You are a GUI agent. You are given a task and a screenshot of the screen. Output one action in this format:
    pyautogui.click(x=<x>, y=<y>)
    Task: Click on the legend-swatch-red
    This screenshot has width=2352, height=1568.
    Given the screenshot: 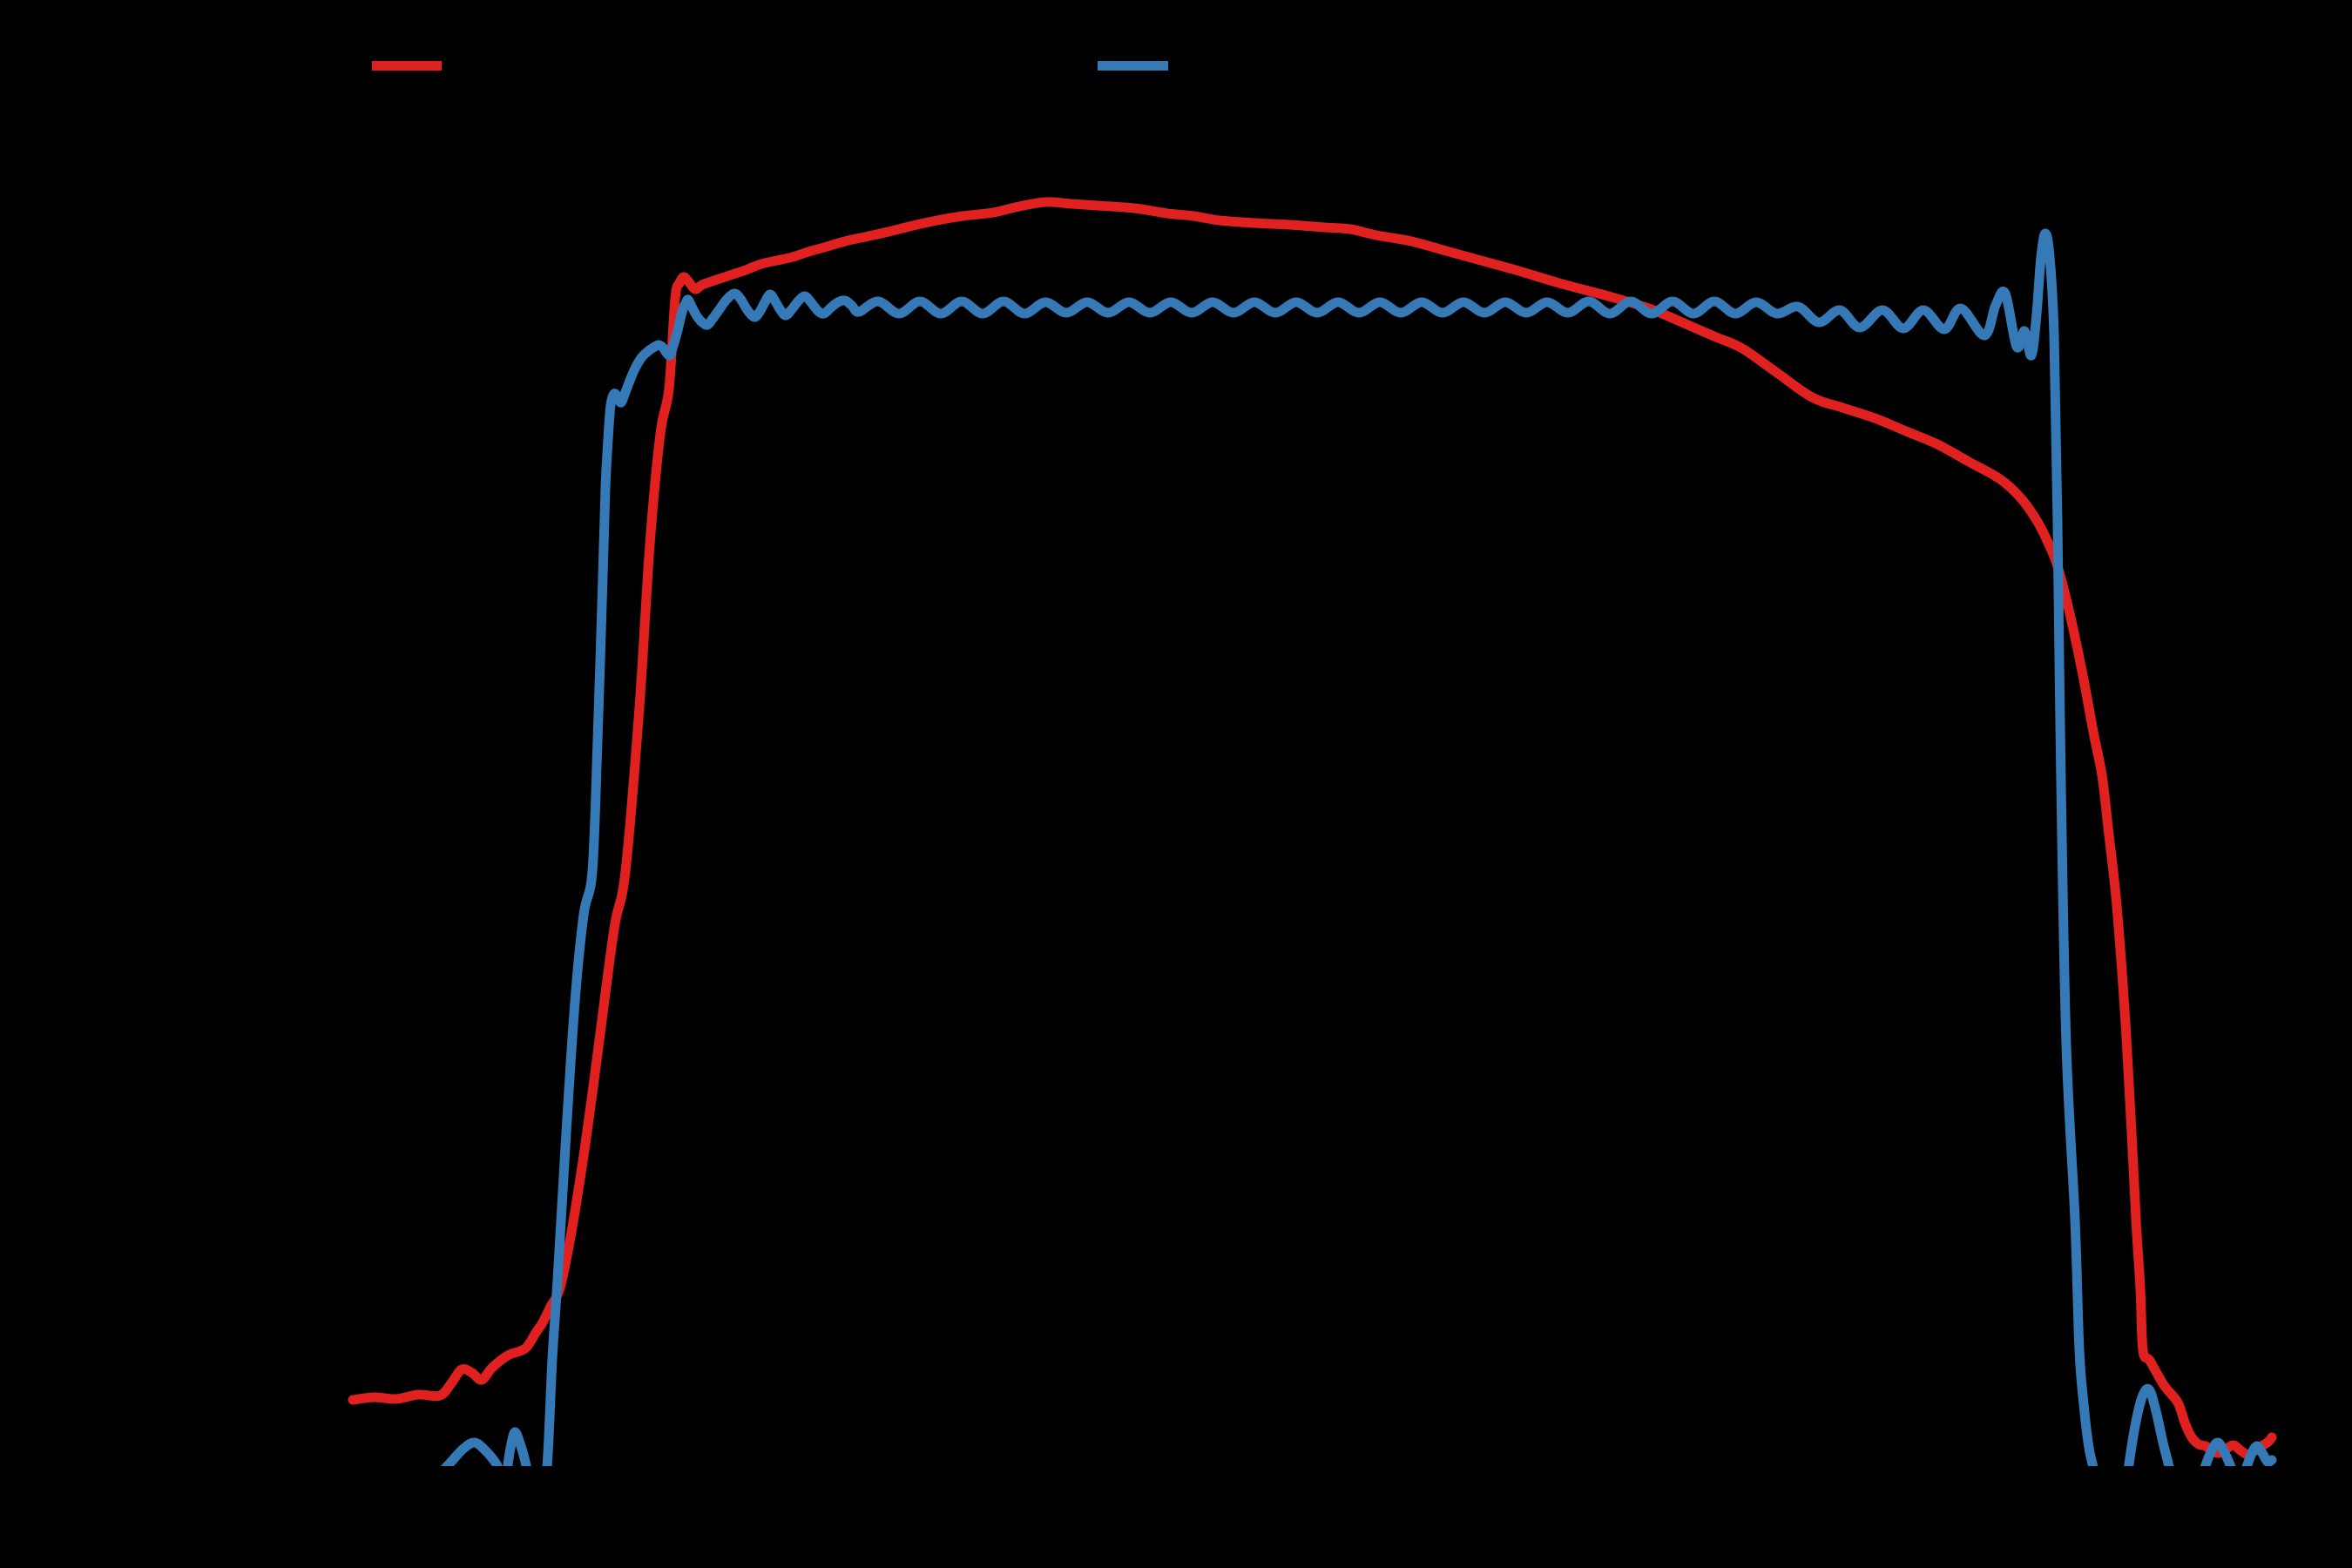 What is the action you would take?
    pyautogui.click(x=407, y=66)
    